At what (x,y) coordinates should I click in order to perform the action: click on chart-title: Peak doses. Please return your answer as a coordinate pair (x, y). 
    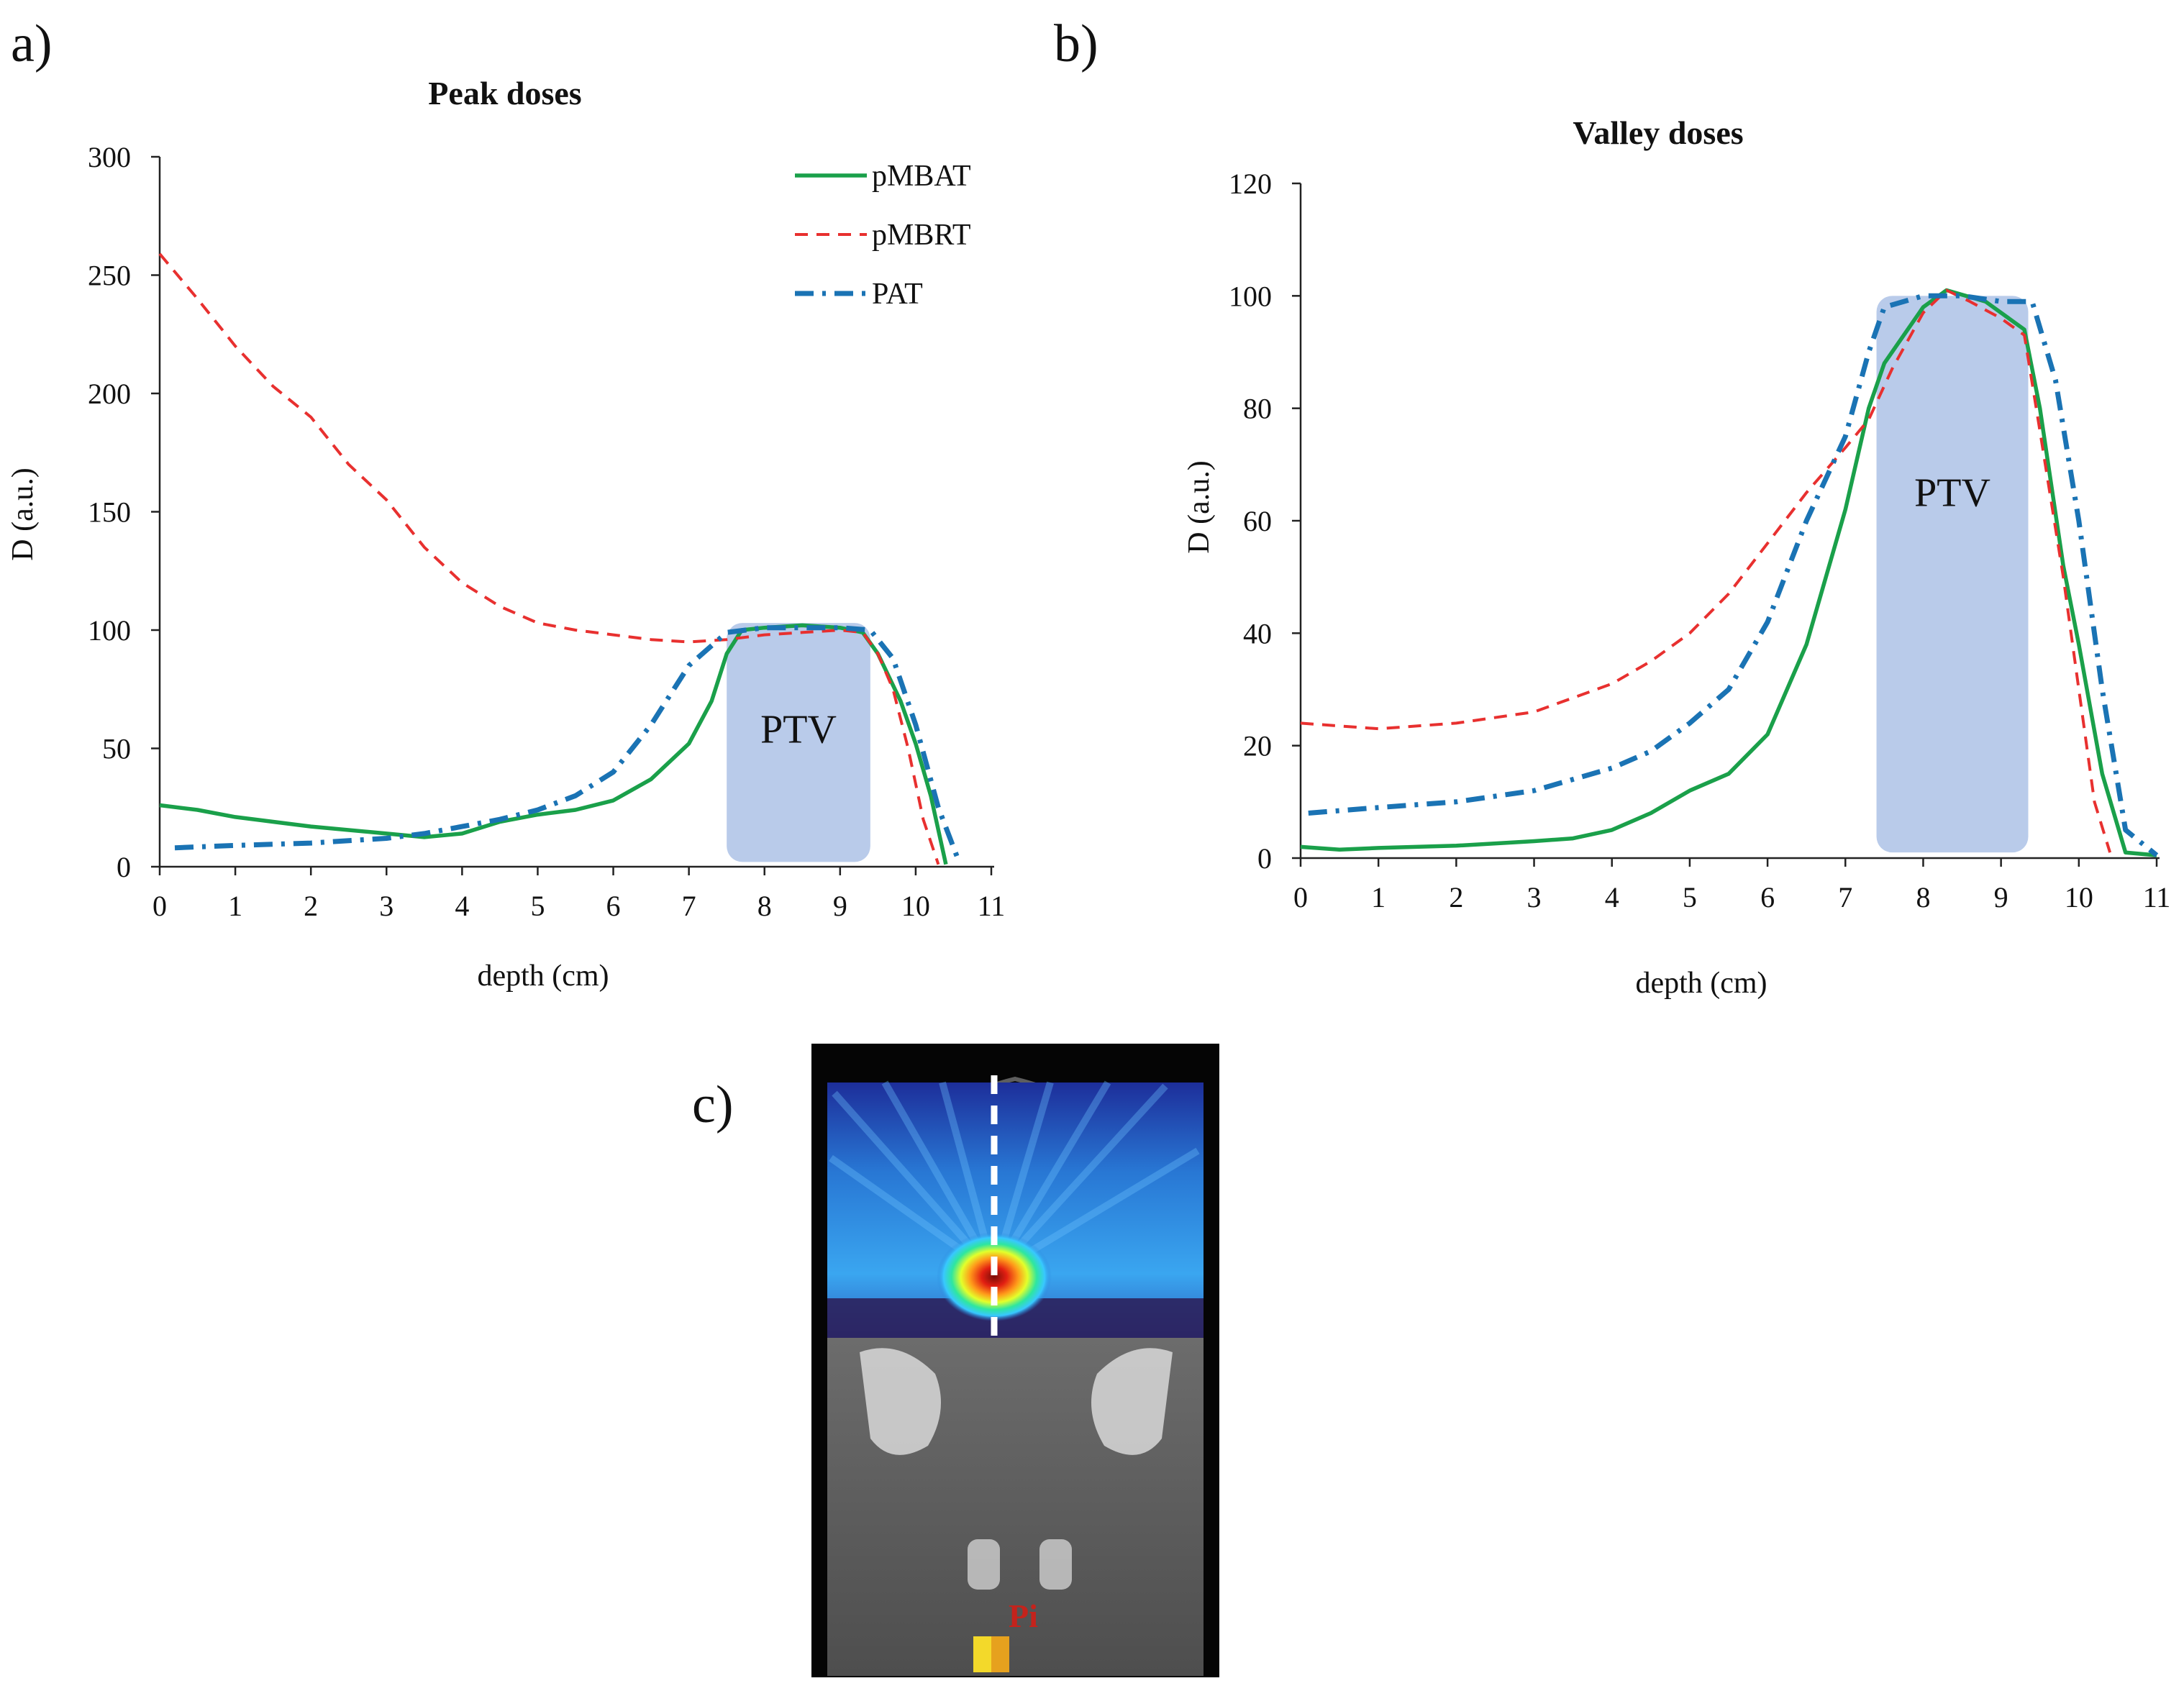
    Looking at the image, I should click on (504, 93).